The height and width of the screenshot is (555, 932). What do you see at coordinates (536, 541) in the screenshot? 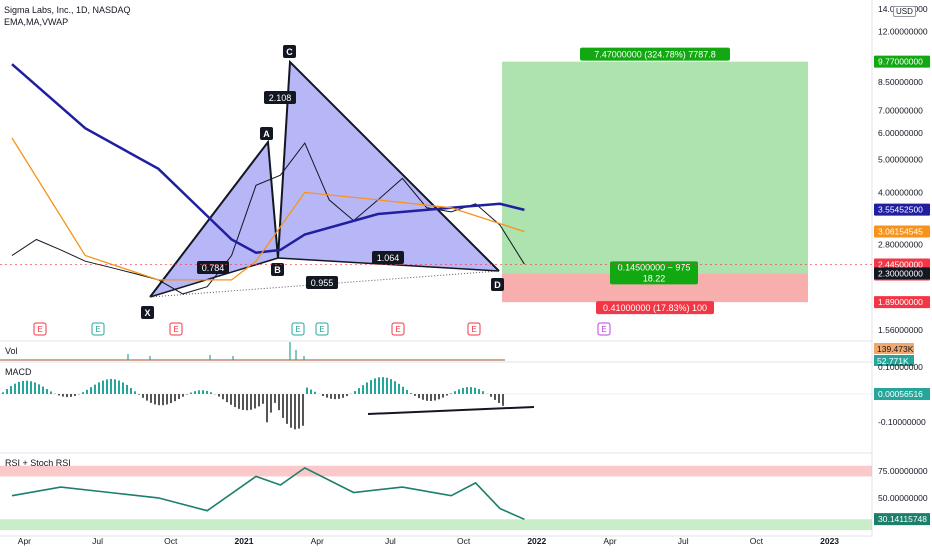
I see `time-tick-label: 2022` at bounding box center [536, 541].